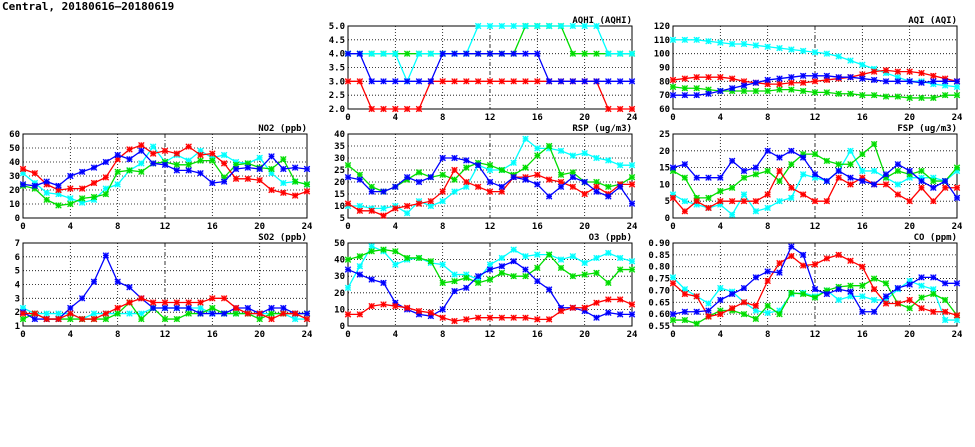  I want to click on chart-title: FSP (ug/m3), so click(927, 129).